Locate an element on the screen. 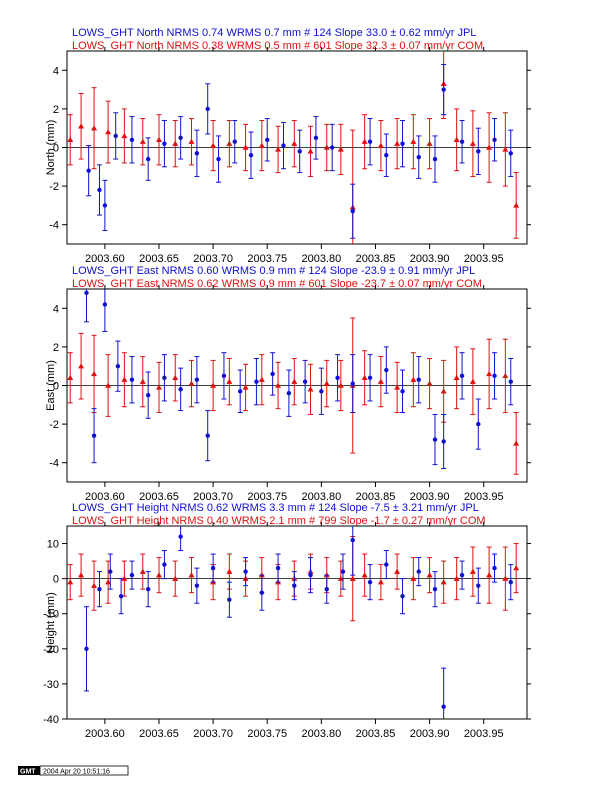 This screenshot has width=612, height=792. stamp-time-box is located at coordinates (84, 770).